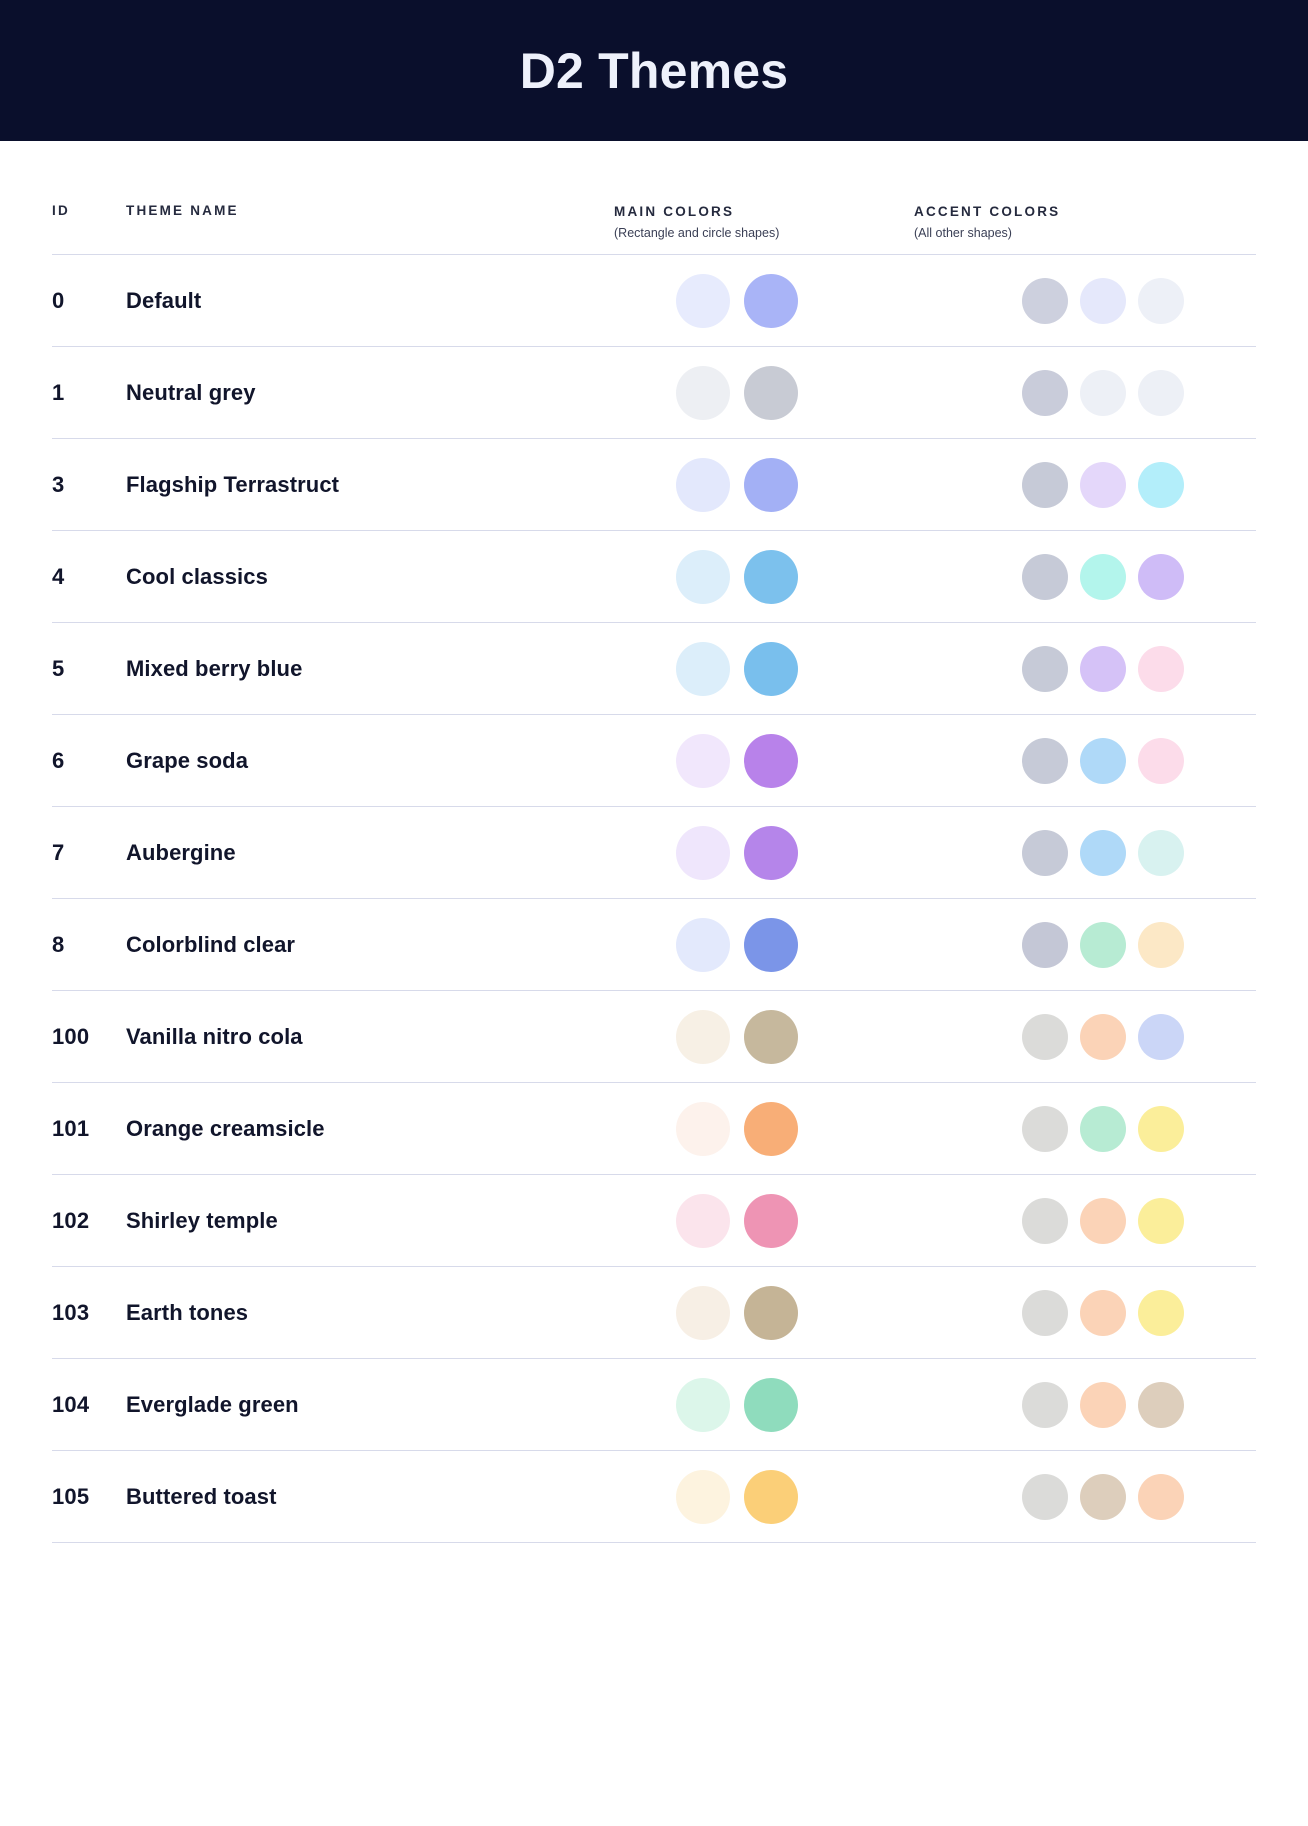 The width and height of the screenshot is (1308, 1826). What do you see at coordinates (987, 211) in the screenshot?
I see `column-header-accent-colors-label: ACCENT COLORS` at bounding box center [987, 211].